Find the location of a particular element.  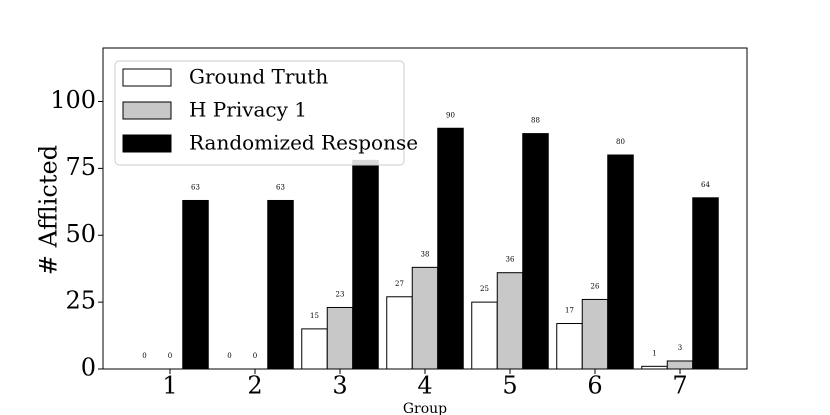

y-tick-label: 0 is located at coordinates (88, 368).